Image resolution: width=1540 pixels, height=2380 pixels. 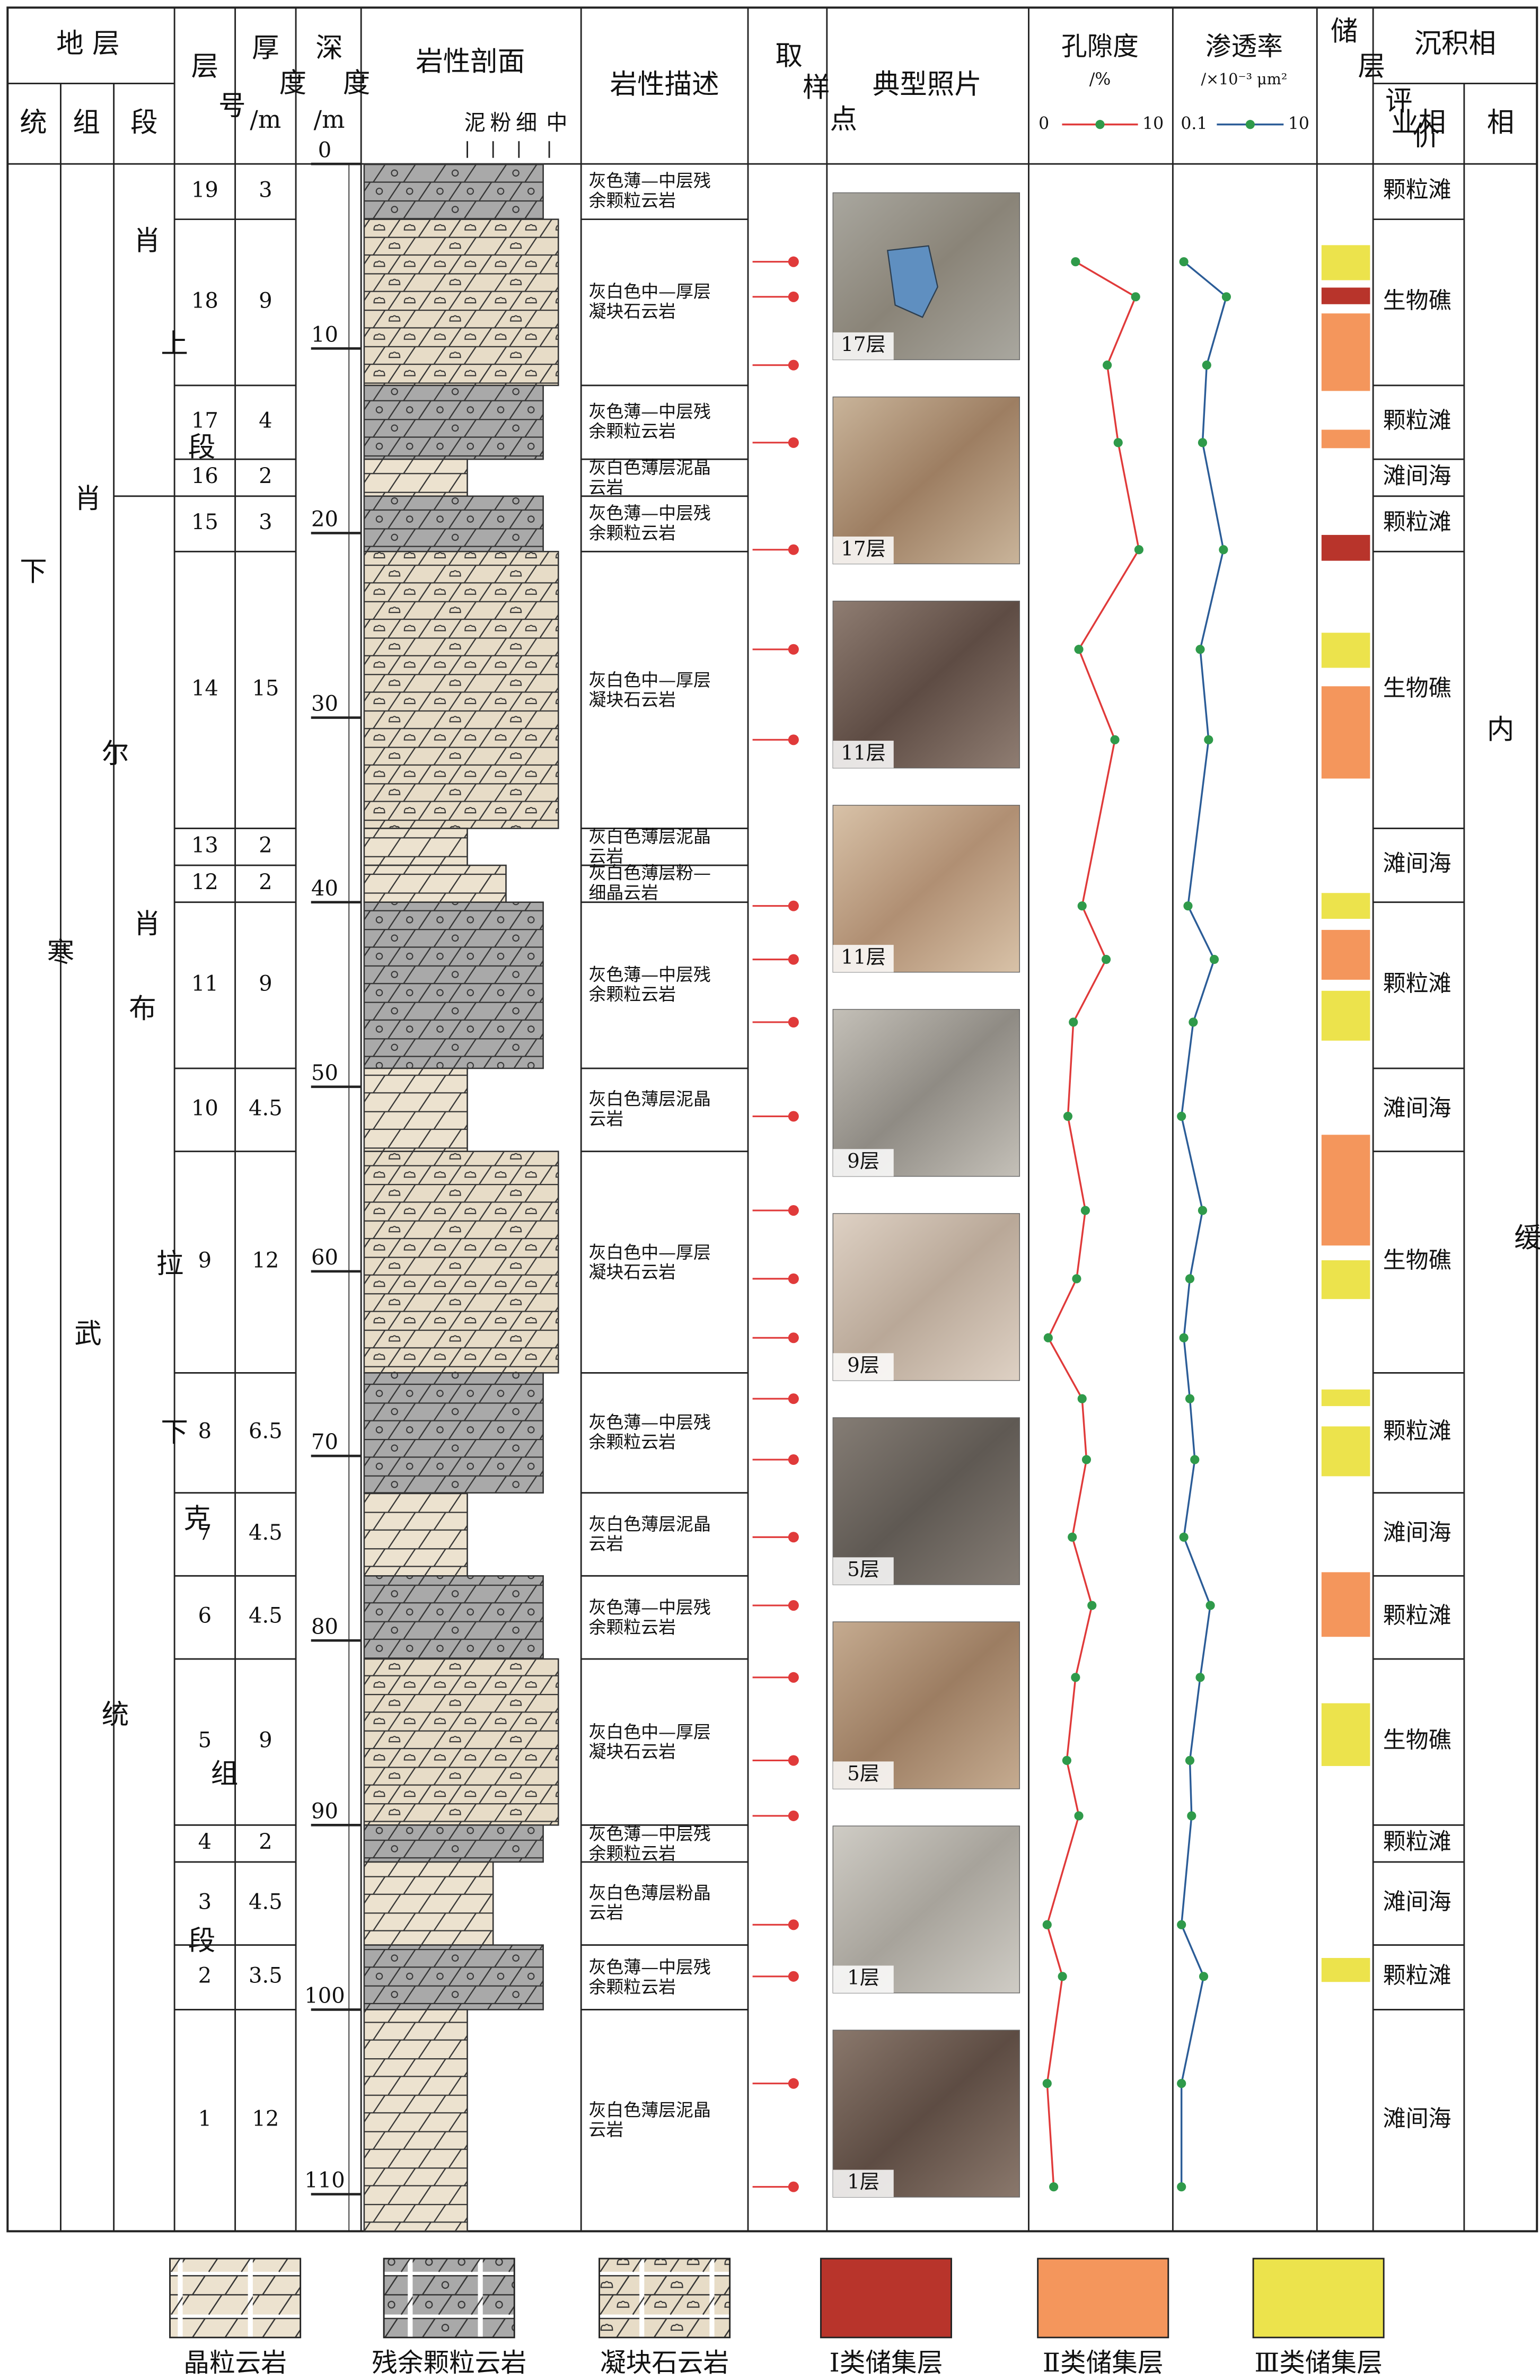 I want to click on photo-label: 5层, so click(x=863, y=1773).